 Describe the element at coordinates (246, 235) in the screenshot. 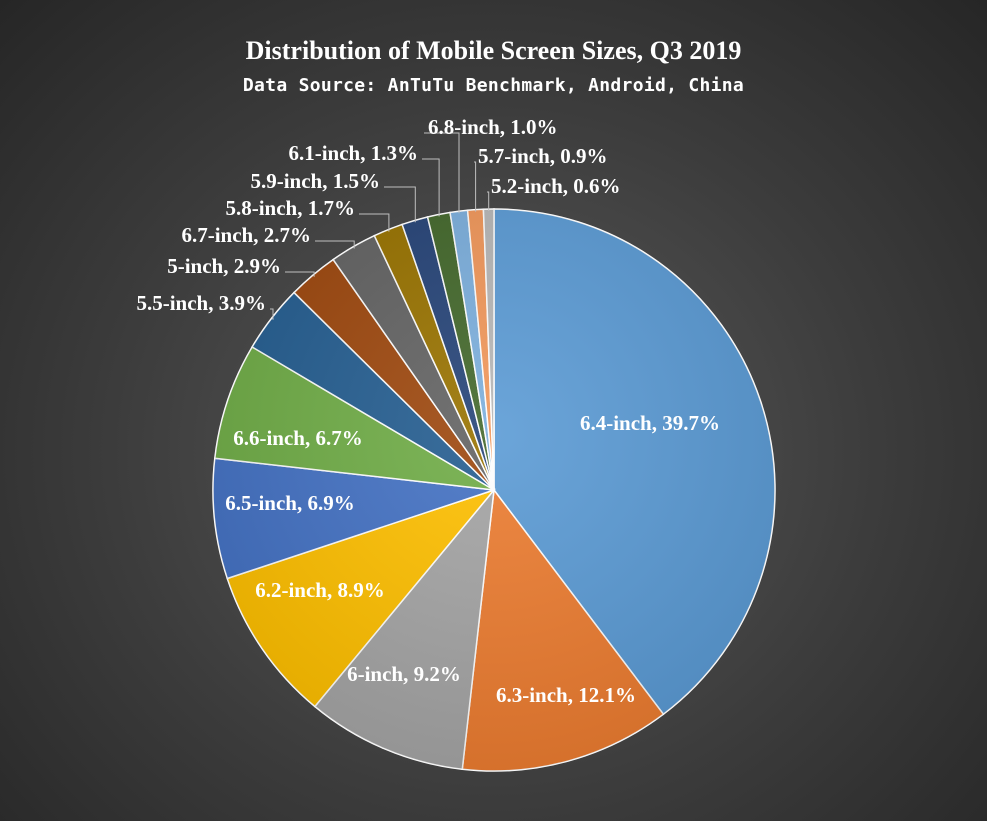

I see `slice-label: 6.7-inch, 2.7%` at that location.